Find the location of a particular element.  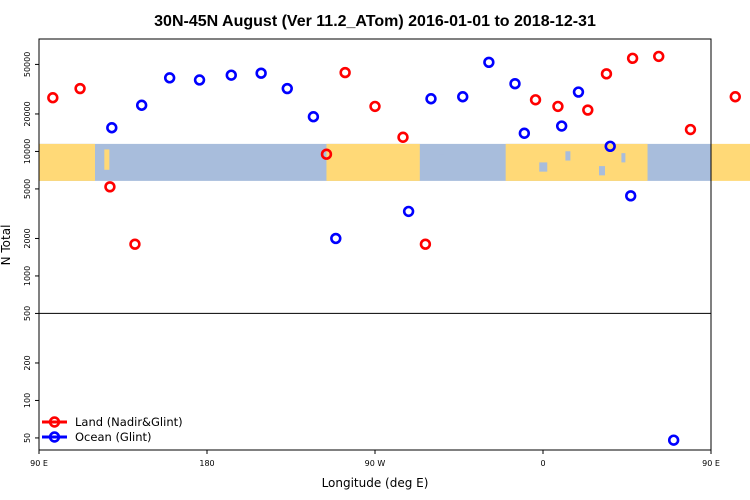

y-tick-label-8: 20000 is located at coordinates (27, 113).